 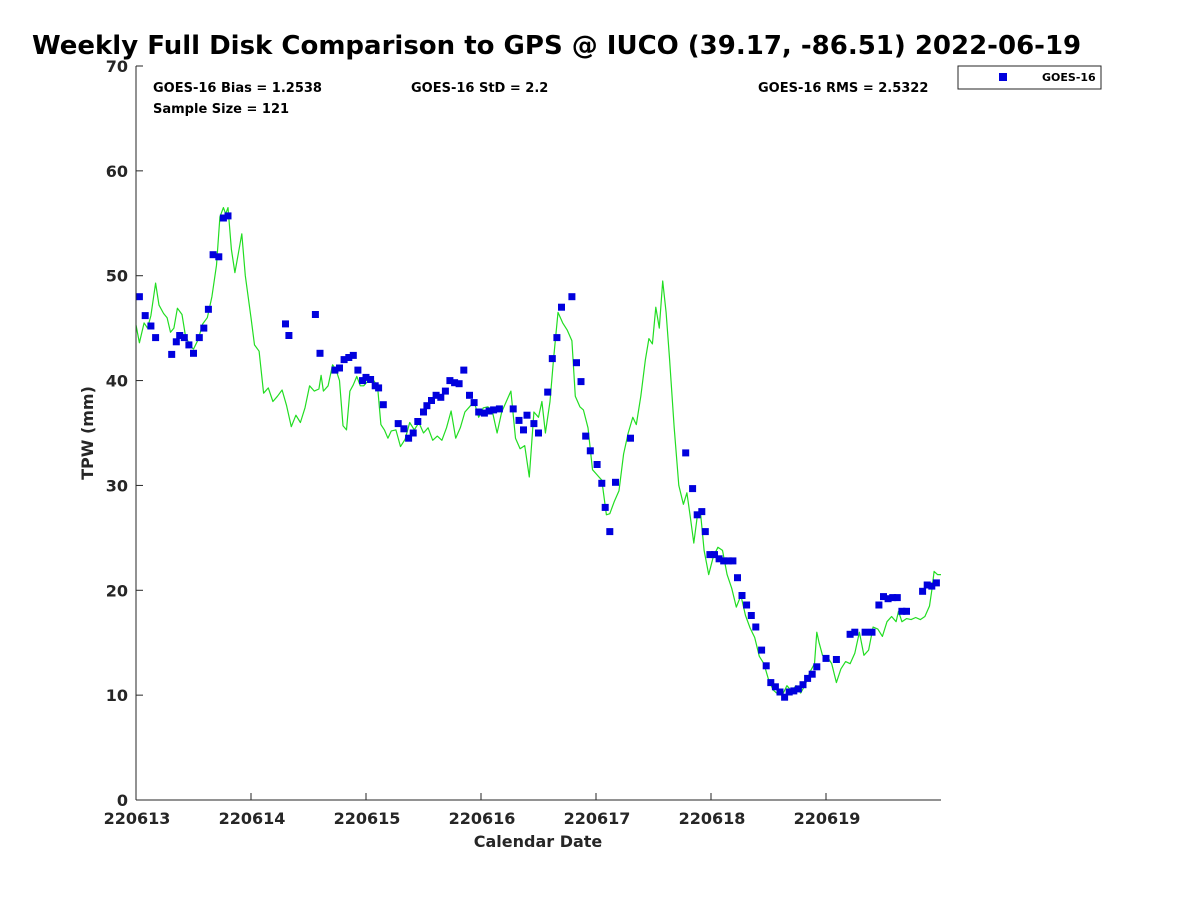 What do you see at coordinates (827, 818) in the screenshot?
I see `x-tick-label: 220619` at bounding box center [827, 818].